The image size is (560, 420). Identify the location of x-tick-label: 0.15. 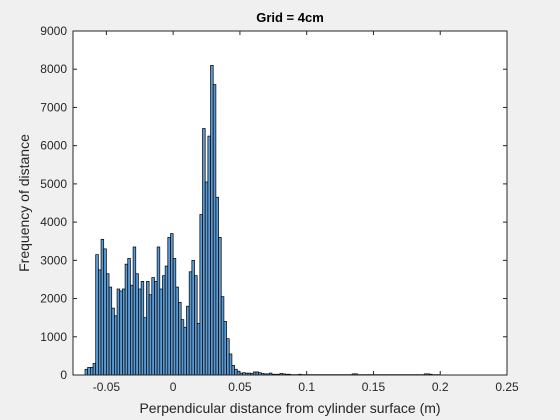
(374, 387).